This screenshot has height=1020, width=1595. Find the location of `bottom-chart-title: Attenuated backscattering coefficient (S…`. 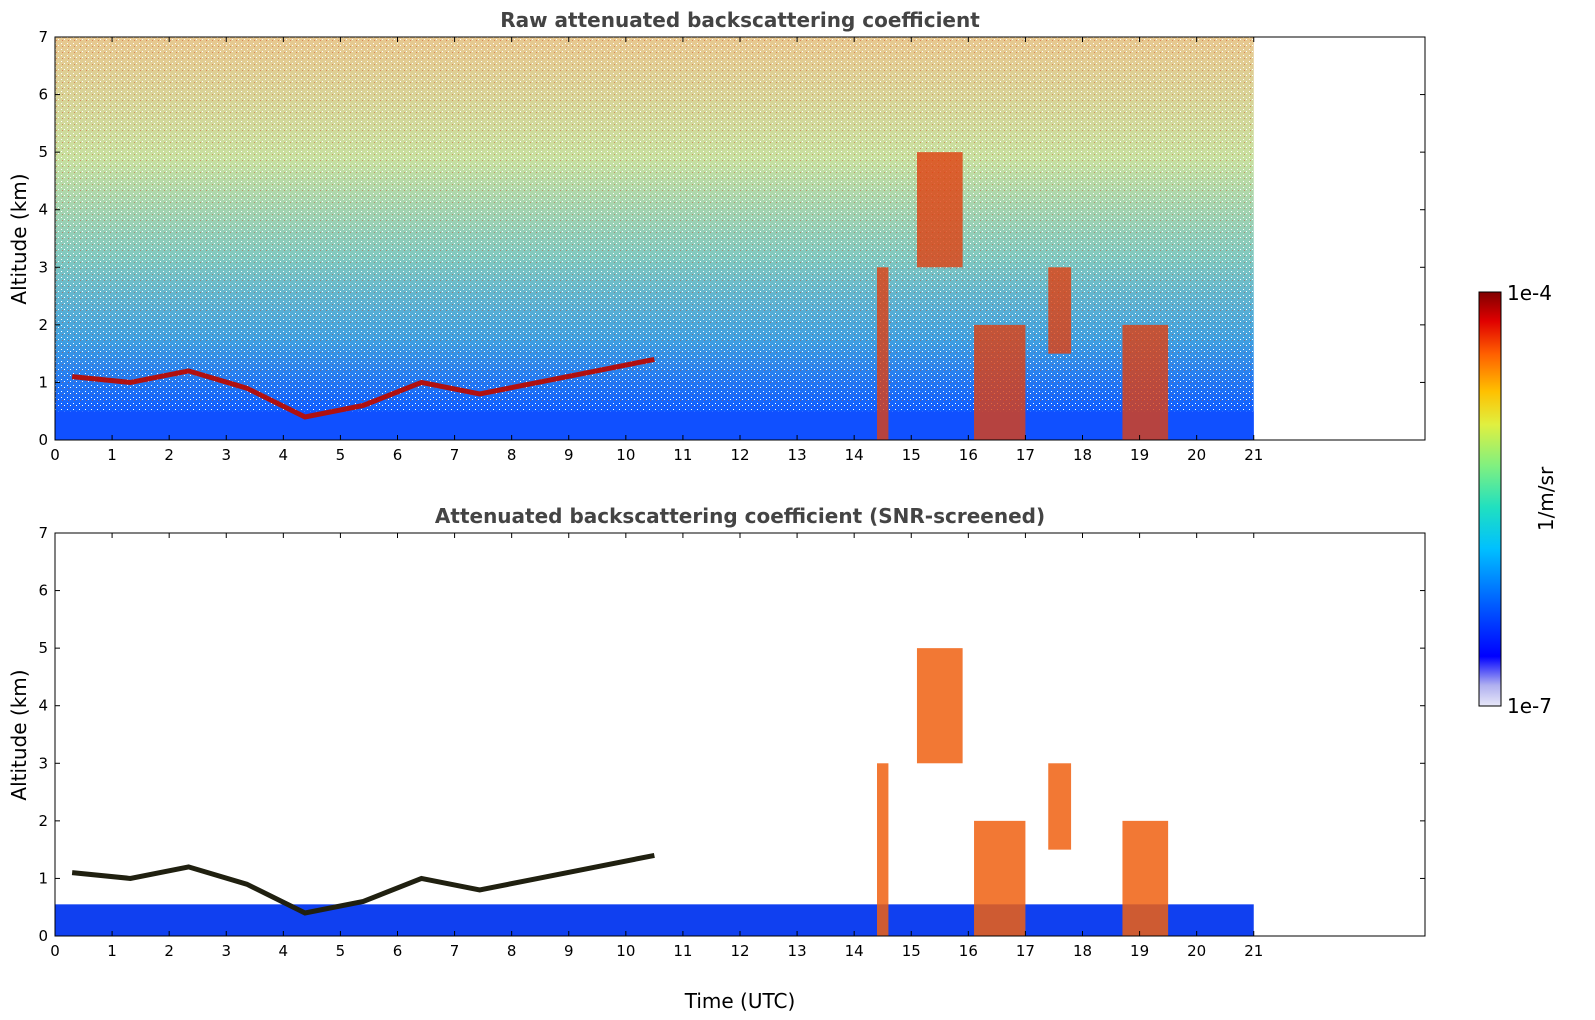

bottom-chart-title: Attenuated backscattering coefficient (S… is located at coordinates (740, 516).